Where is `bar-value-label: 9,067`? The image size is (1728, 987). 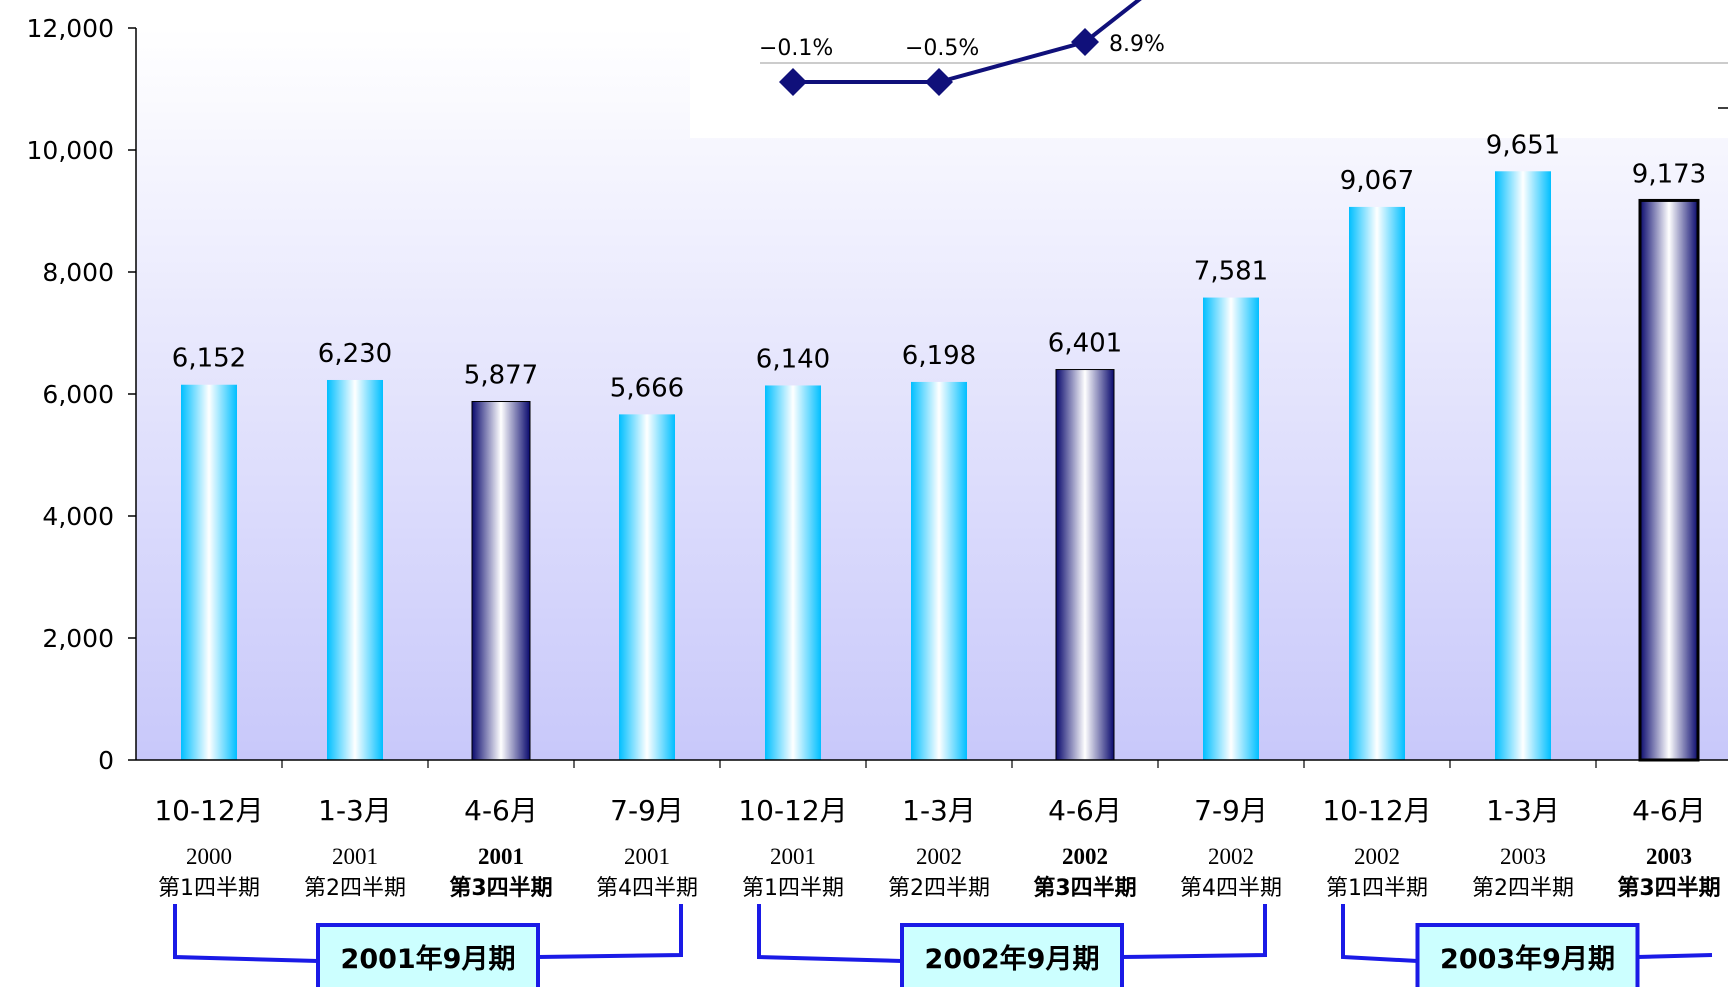 bar-value-label: 9,067 is located at coordinates (1377, 181).